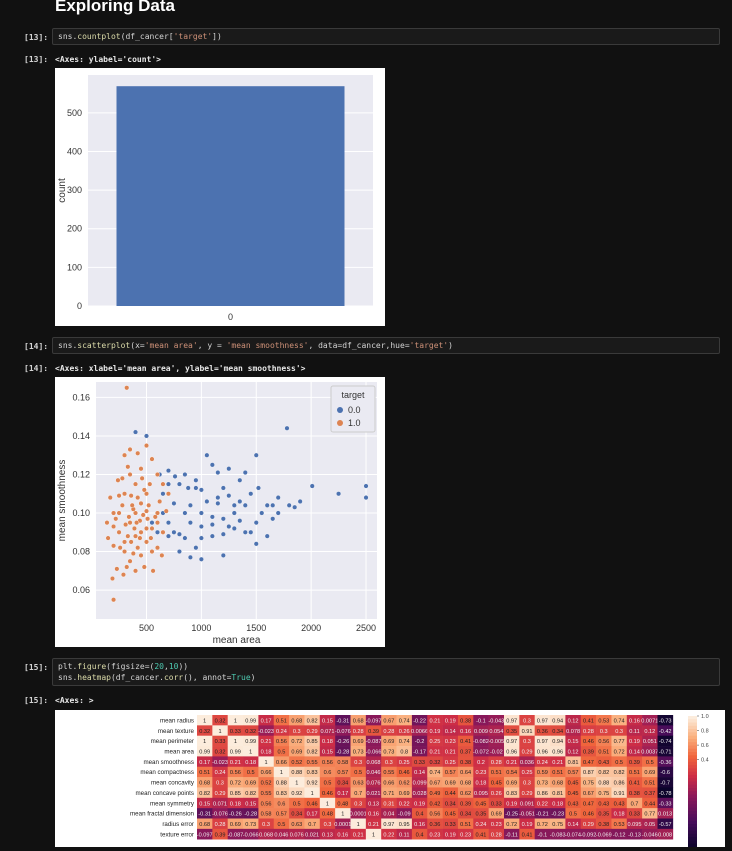  Describe the element at coordinates (204, 825) in the screenshot. I see `heatmap-annotation: 0.68` at that location.